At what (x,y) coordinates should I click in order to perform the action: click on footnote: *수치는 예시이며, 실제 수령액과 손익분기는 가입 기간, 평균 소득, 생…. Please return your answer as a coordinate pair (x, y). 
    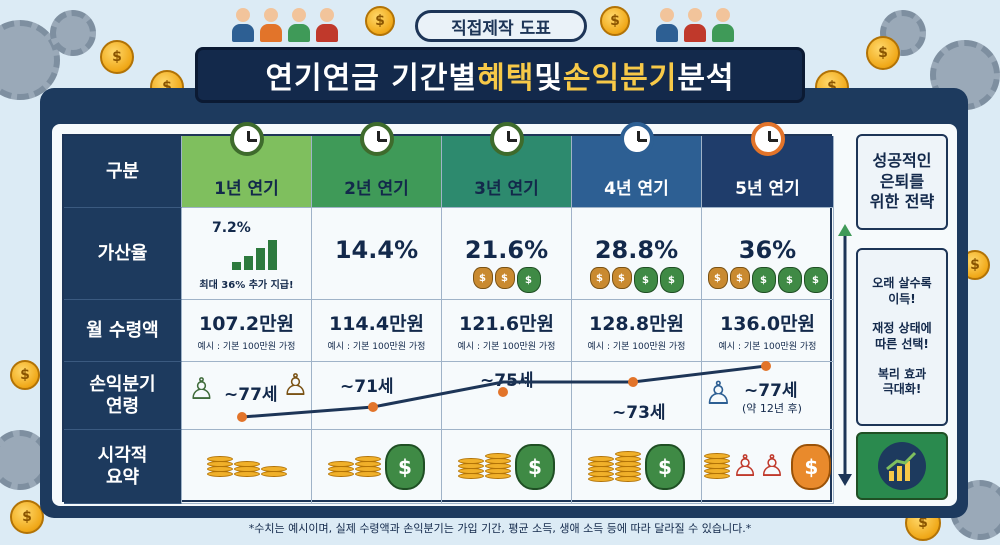
    Looking at the image, I should click on (500, 528).